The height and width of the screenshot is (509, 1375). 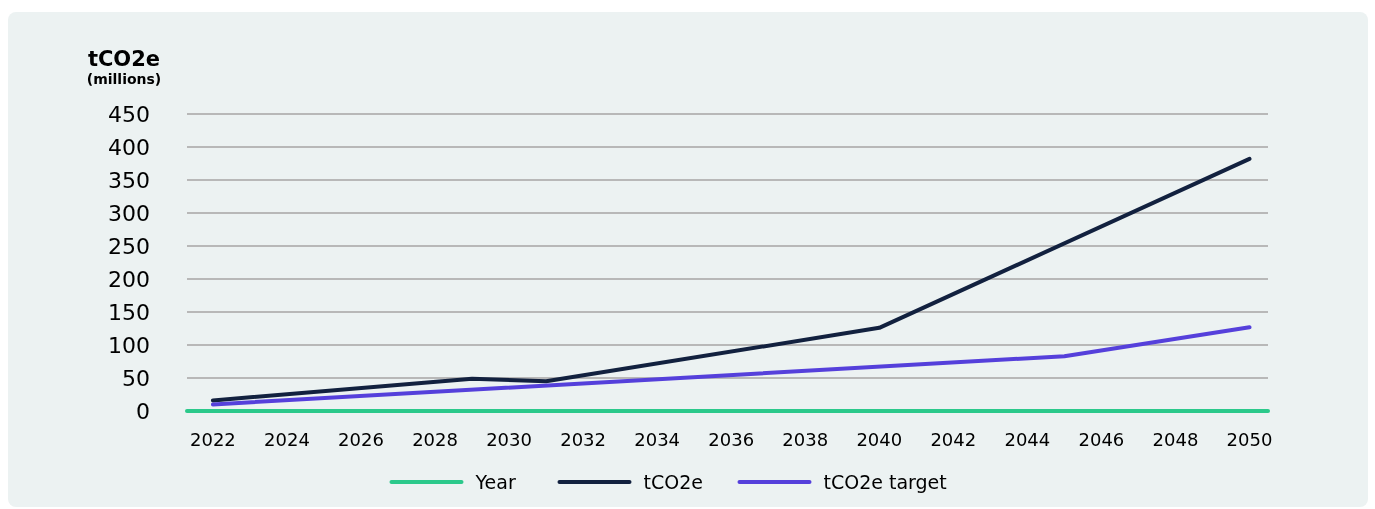 I want to click on x-tick-label: 2048, so click(x=1175, y=439).